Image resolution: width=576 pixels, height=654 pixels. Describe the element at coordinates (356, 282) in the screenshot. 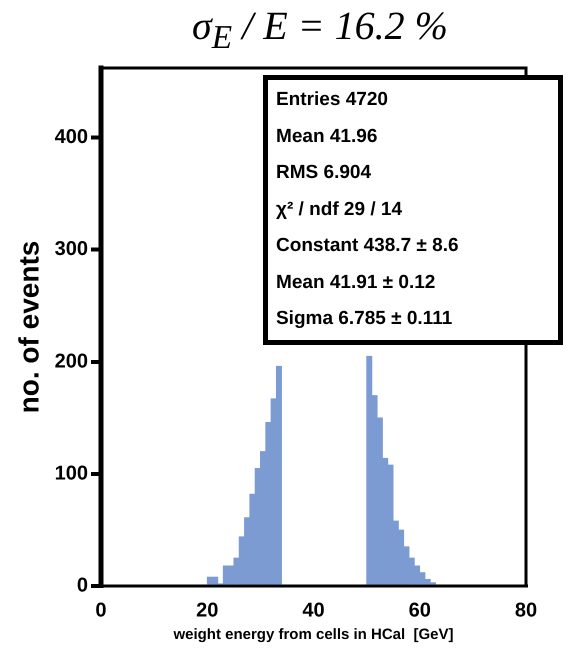

I see `annotation: Mean 41.91 ± 0.12` at that location.